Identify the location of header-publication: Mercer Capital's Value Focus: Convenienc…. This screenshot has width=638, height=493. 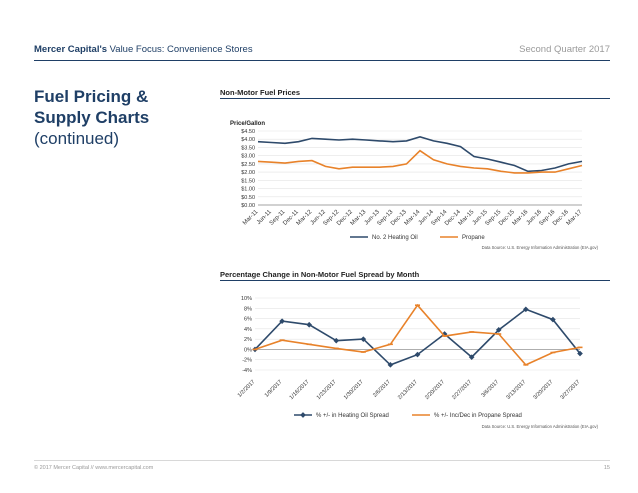
(143, 49).